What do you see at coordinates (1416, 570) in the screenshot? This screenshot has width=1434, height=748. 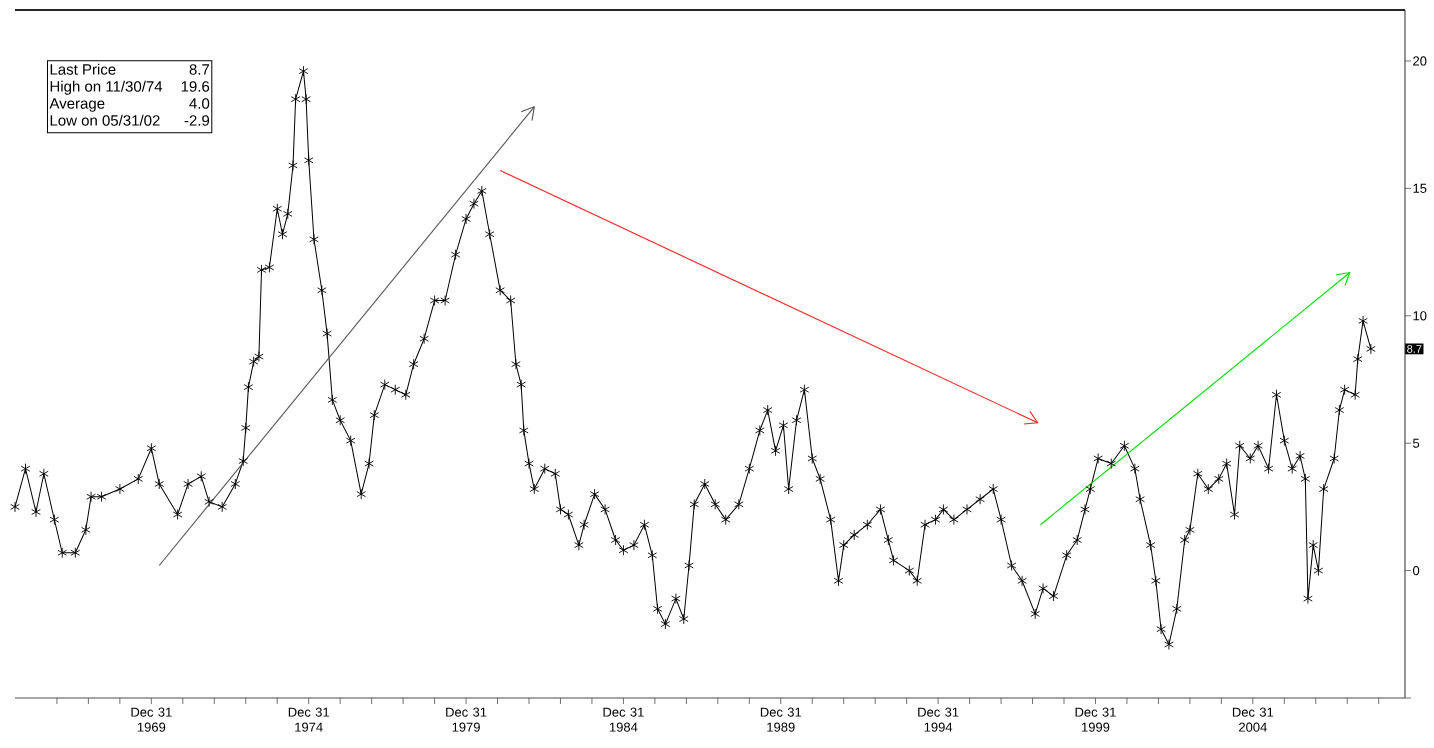 I see `y-tick-label: 0` at bounding box center [1416, 570].